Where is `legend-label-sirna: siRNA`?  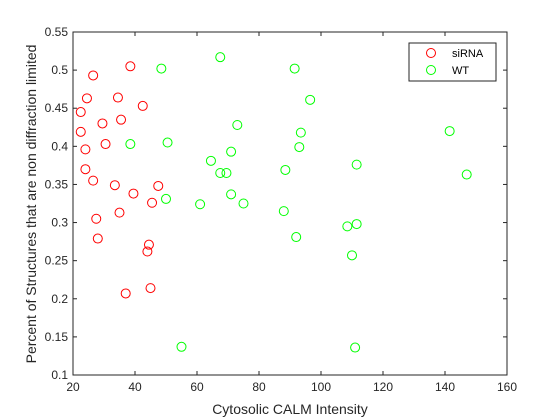
legend-label-sirna: siRNA is located at coordinates (468, 54).